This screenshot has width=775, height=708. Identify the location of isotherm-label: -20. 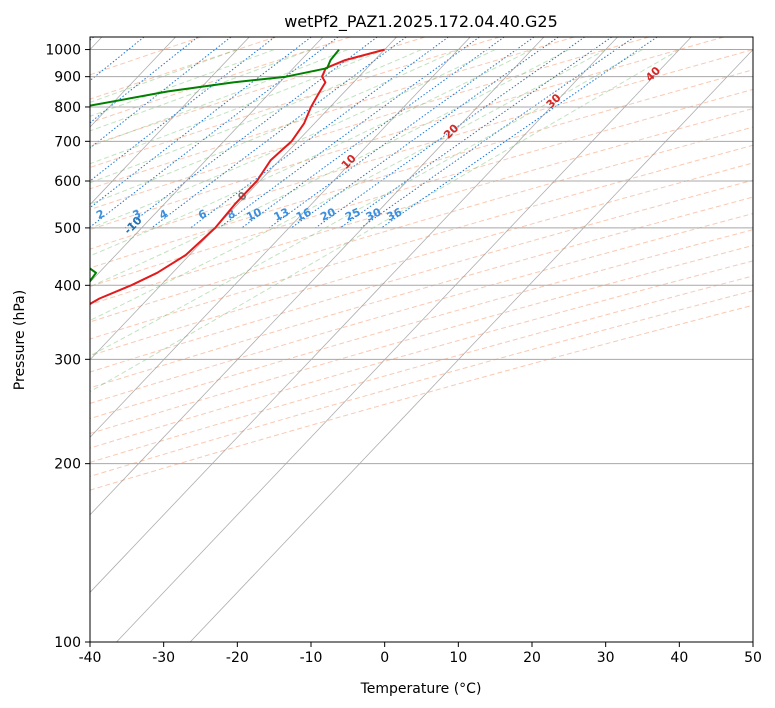
(36, 249).